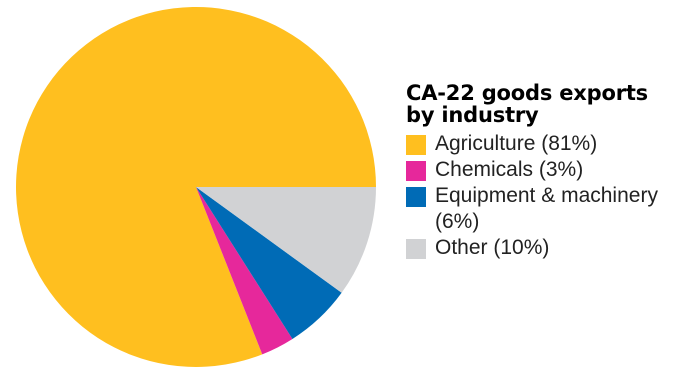 The height and width of the screenshot is (369, 677). What do you see at coordinates (527, 104) in the screenshot?
I see `chart-title: CA-22 goods exports by industry` at bounding box center [527, 104].